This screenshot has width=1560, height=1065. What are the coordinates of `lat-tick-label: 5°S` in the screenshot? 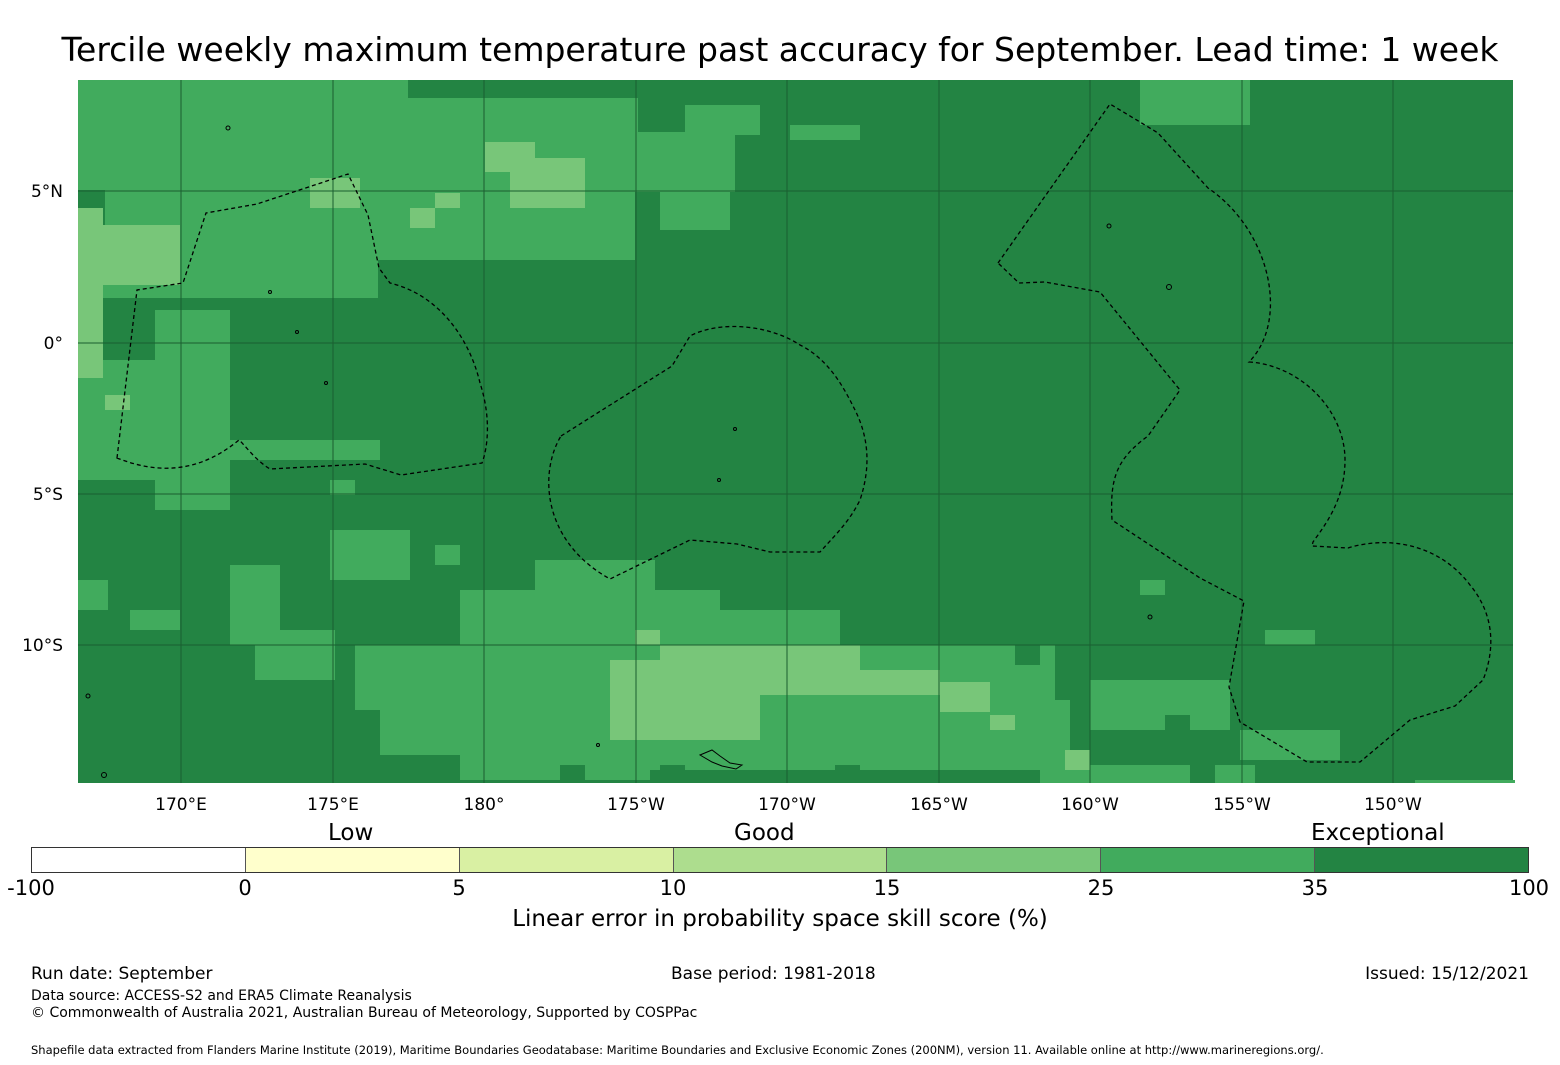 It's located at (48, 495).